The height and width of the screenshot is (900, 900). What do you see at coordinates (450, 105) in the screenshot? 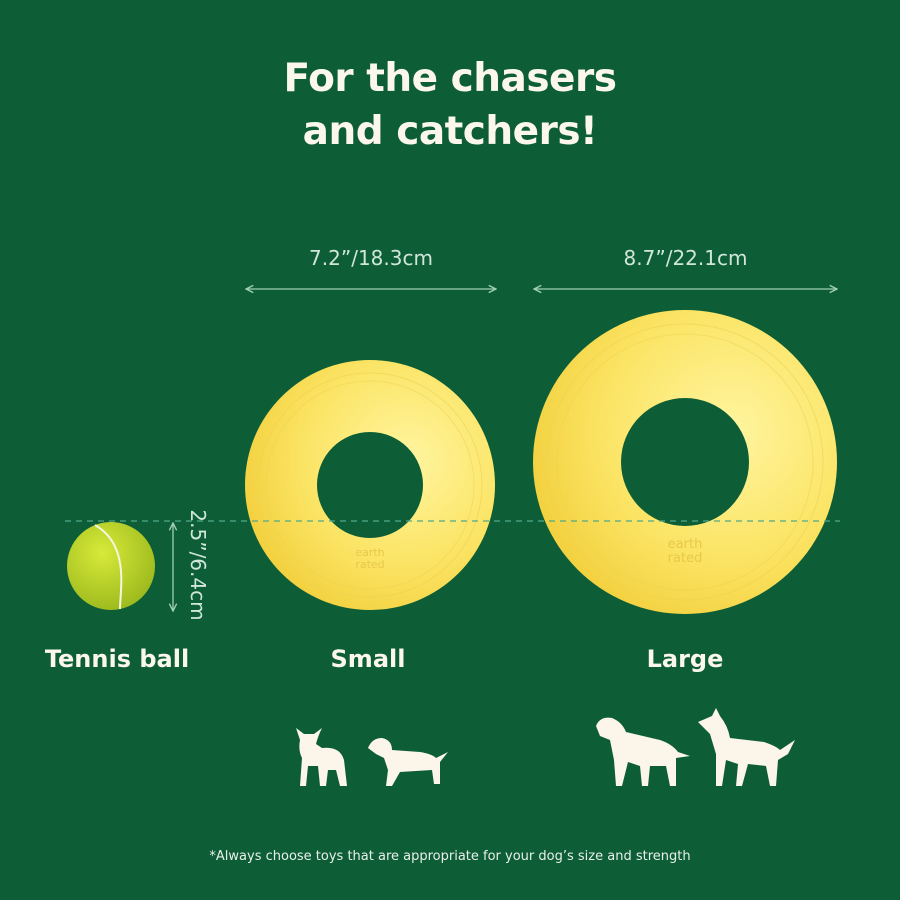
I see `page-title: For the chasers and catchers!` at bounding box center [450, 105].